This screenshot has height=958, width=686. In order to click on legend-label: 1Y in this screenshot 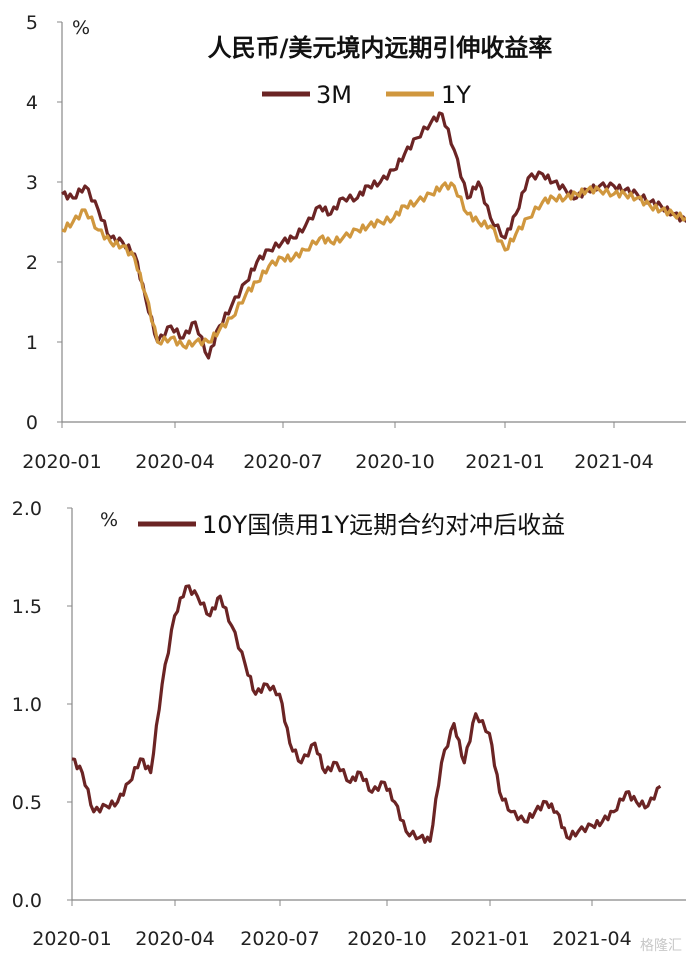, I will do `click(456, 95)`.